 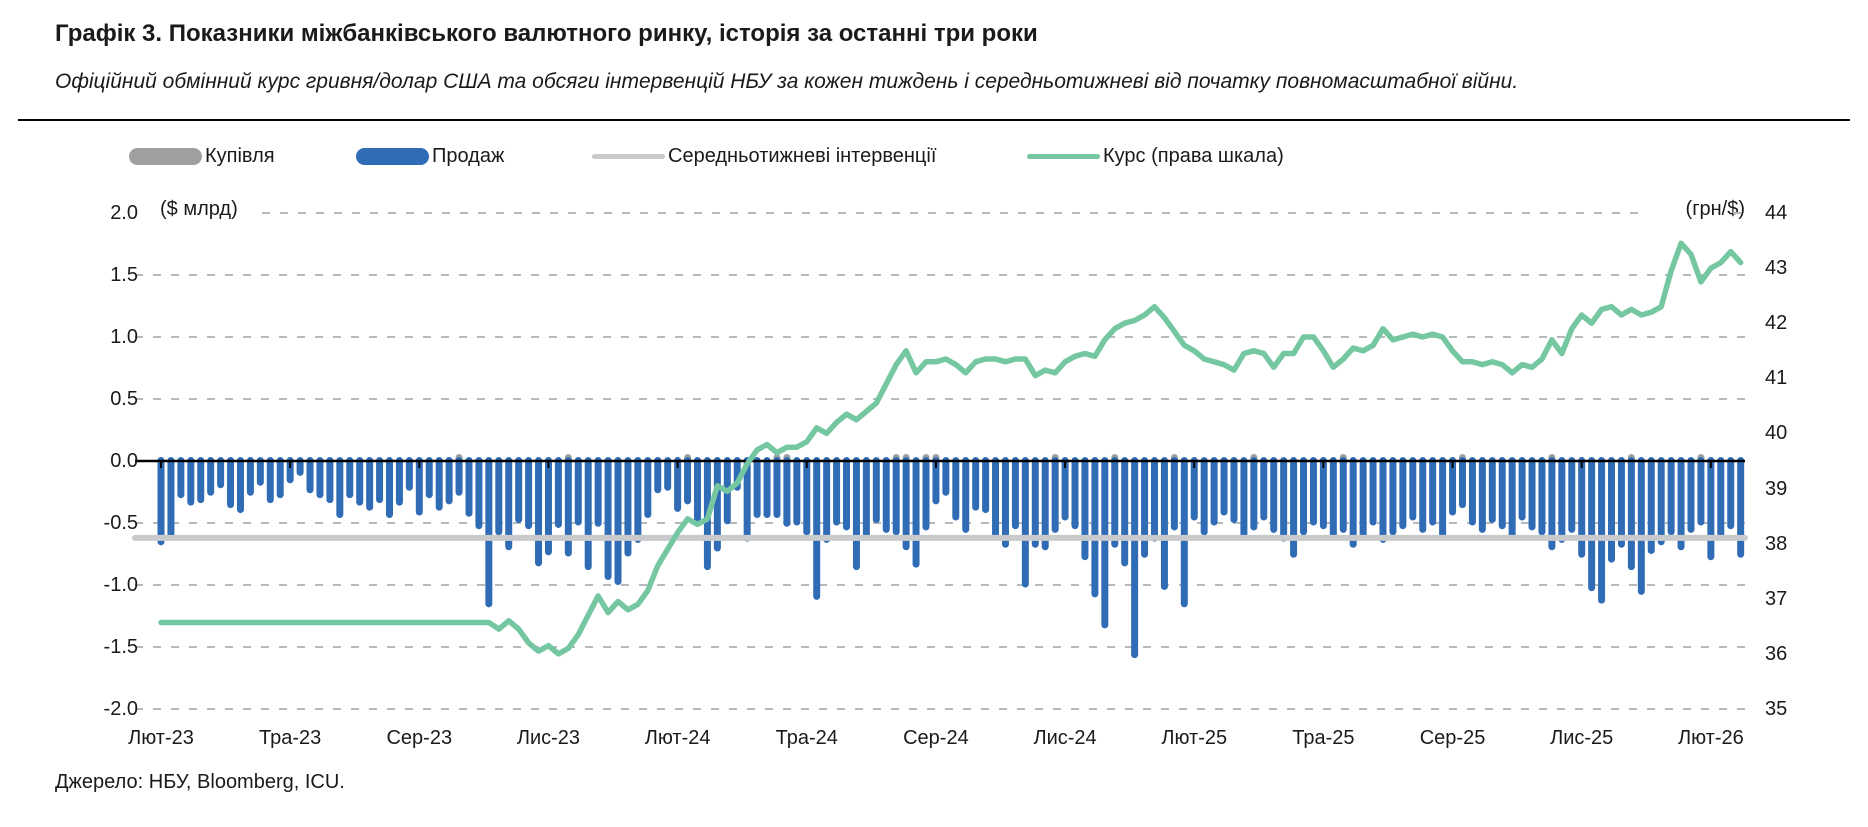 I want to click on y-axis-right-tick-label: 40, so click(x=1776, y=433).